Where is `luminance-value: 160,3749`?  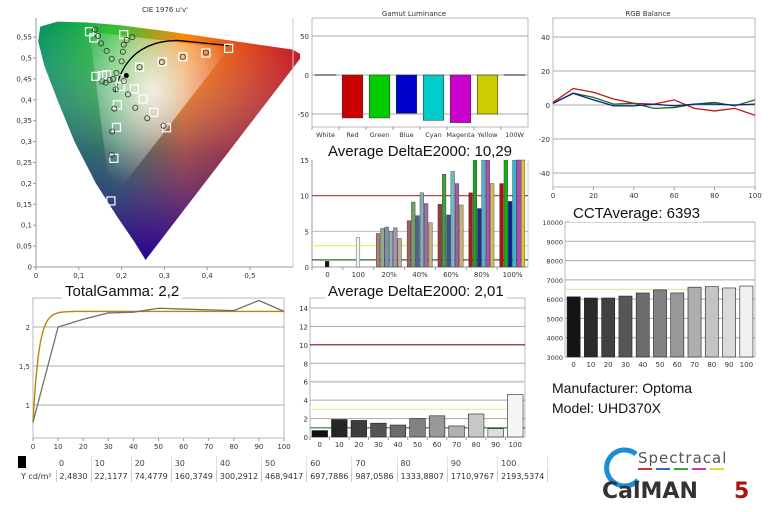
luminance-value: 160,3749 is located at coordinates (194, 476).